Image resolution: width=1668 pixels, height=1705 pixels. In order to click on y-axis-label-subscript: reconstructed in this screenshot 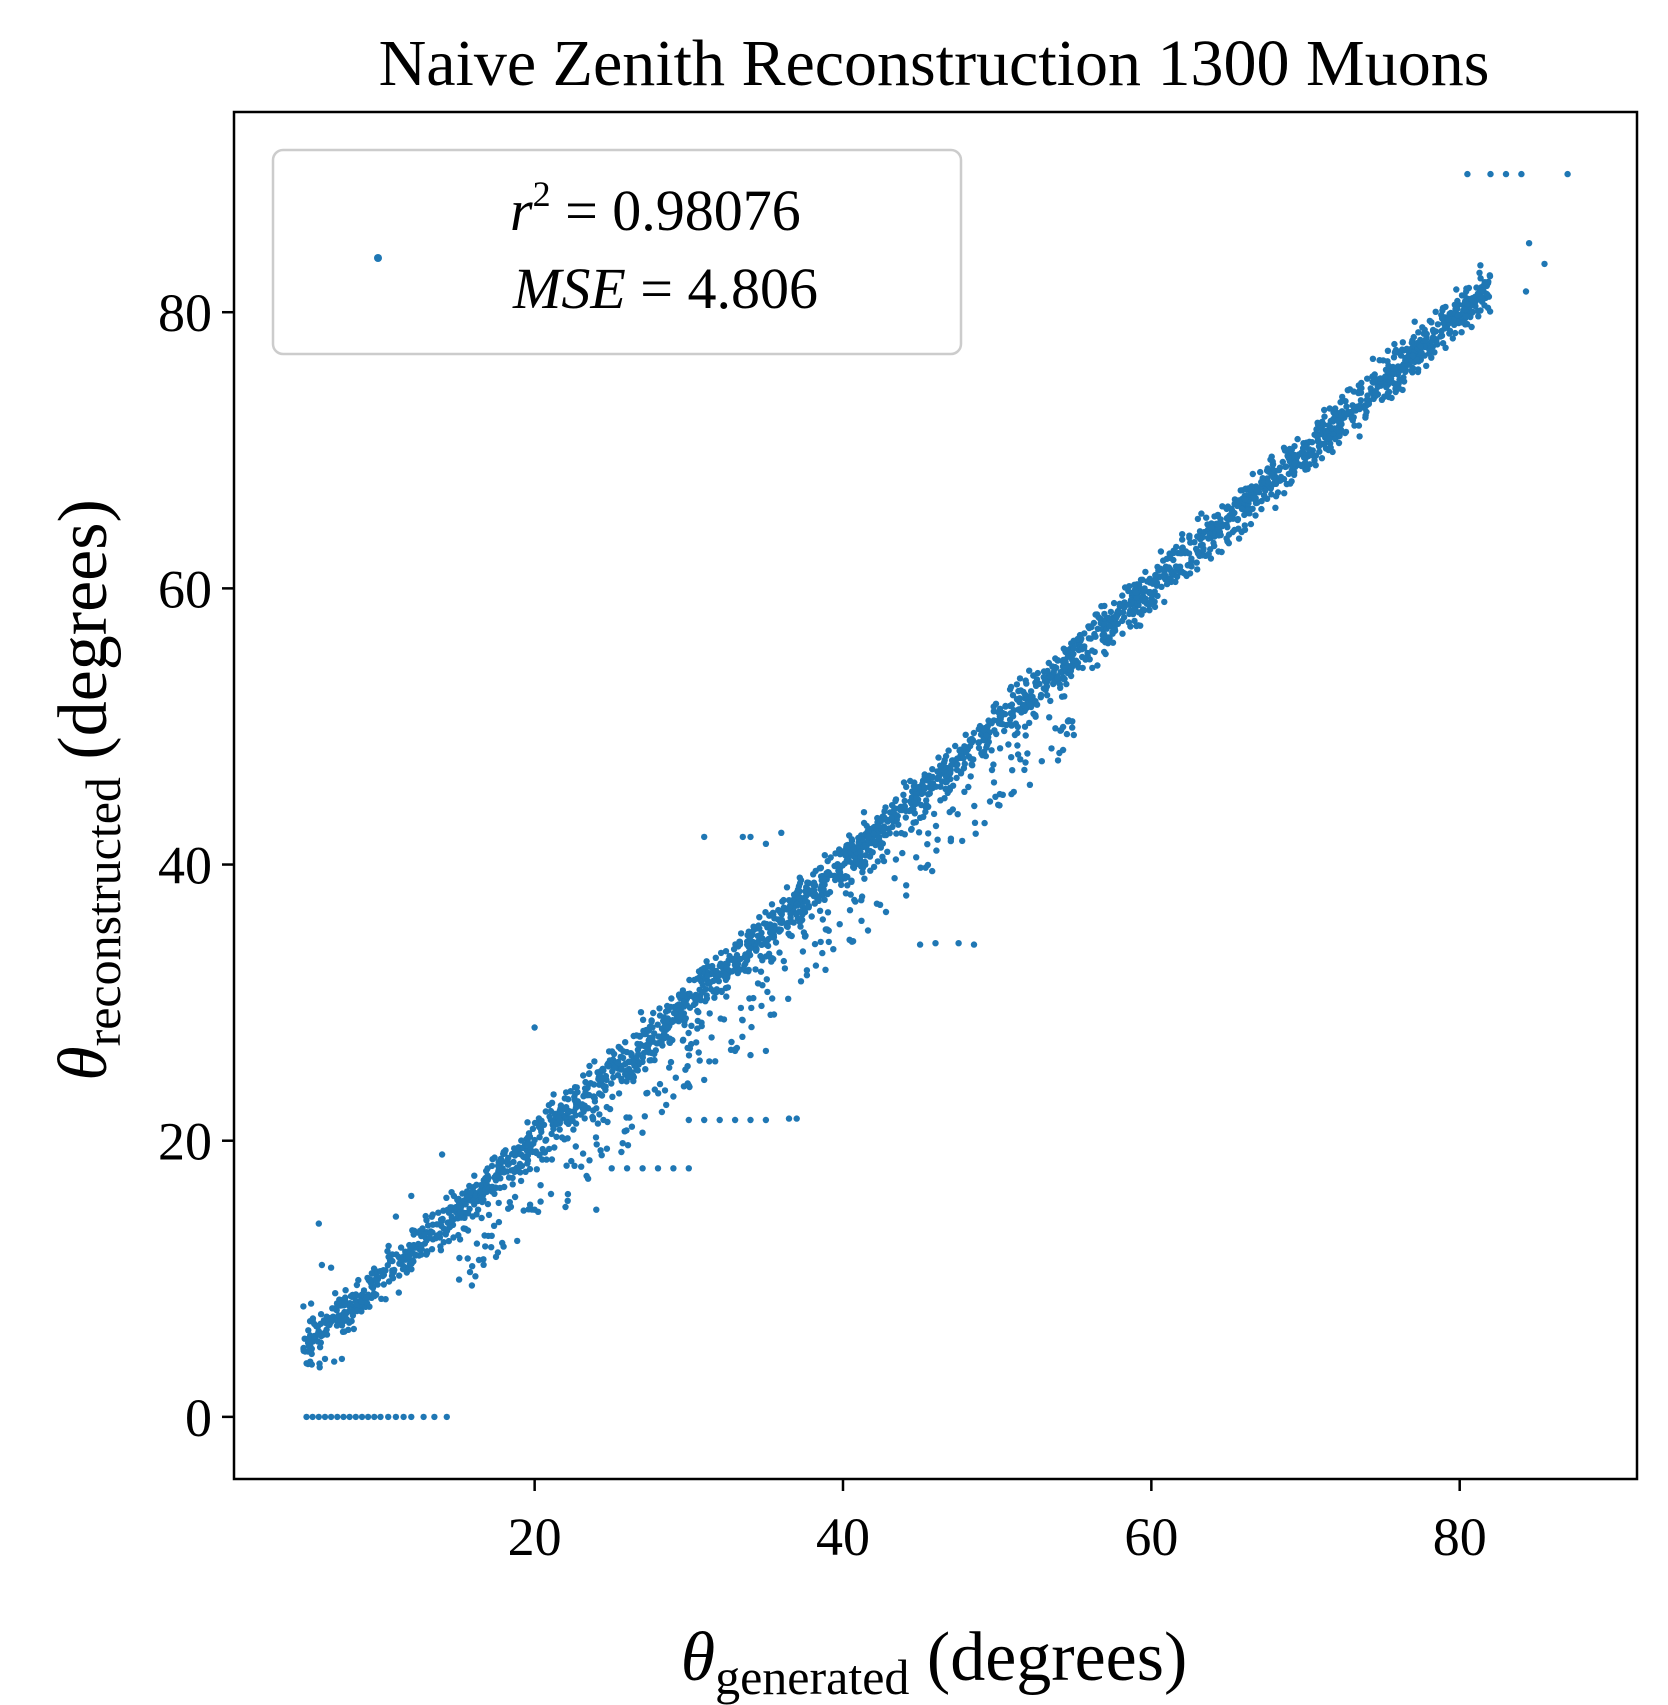, I will do `click(103, 911)`.